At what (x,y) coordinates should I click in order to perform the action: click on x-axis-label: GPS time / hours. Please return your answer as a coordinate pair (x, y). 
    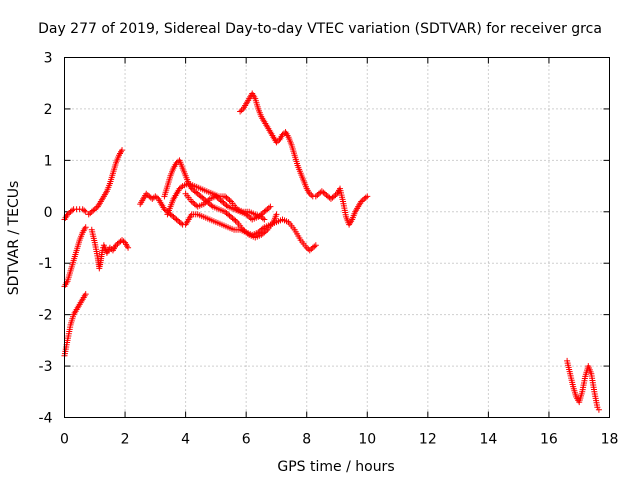
    Looking at the image, I should click on (335, 467).